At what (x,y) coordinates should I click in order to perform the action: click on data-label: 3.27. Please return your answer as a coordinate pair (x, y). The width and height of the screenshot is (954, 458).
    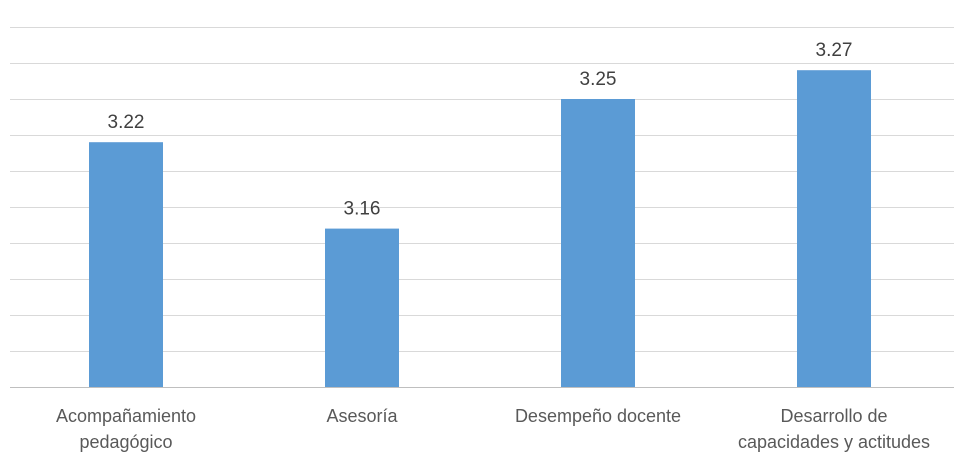
    Looking at the image, I should click on (834, 50).